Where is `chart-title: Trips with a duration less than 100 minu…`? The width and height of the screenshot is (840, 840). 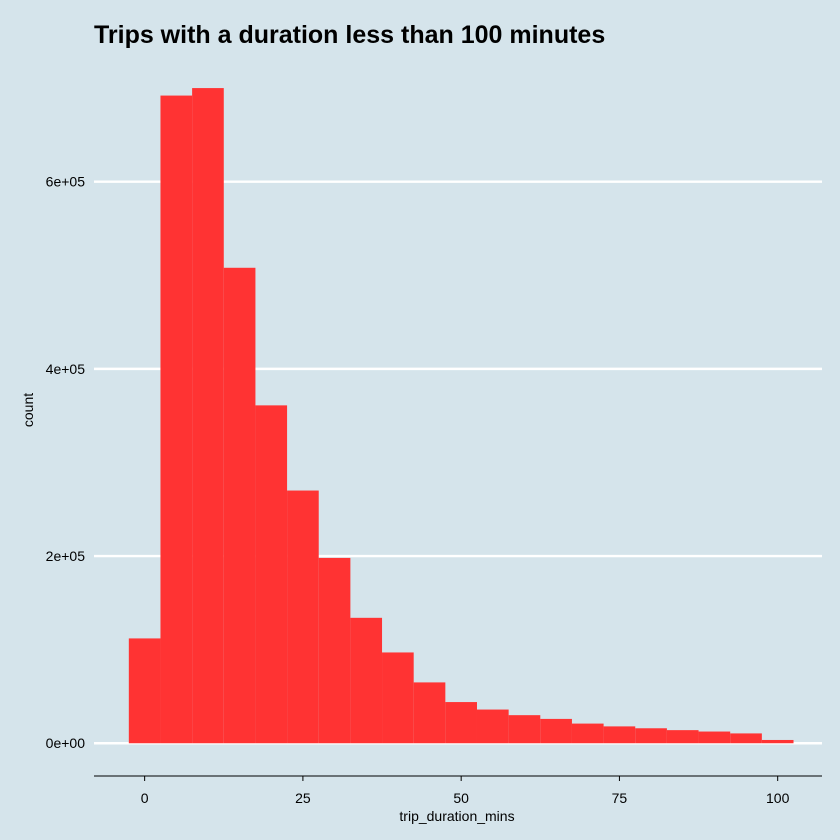 chart-title: Trips with a duration less than 100 minu… is located at coordinates (349, 35).